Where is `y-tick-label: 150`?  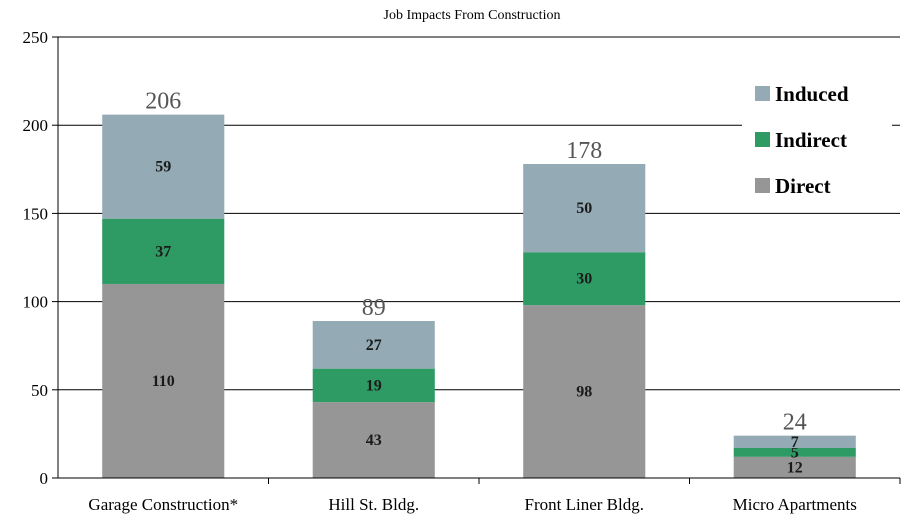
y-tick-label: 150 is located at coordinates (36, 213).